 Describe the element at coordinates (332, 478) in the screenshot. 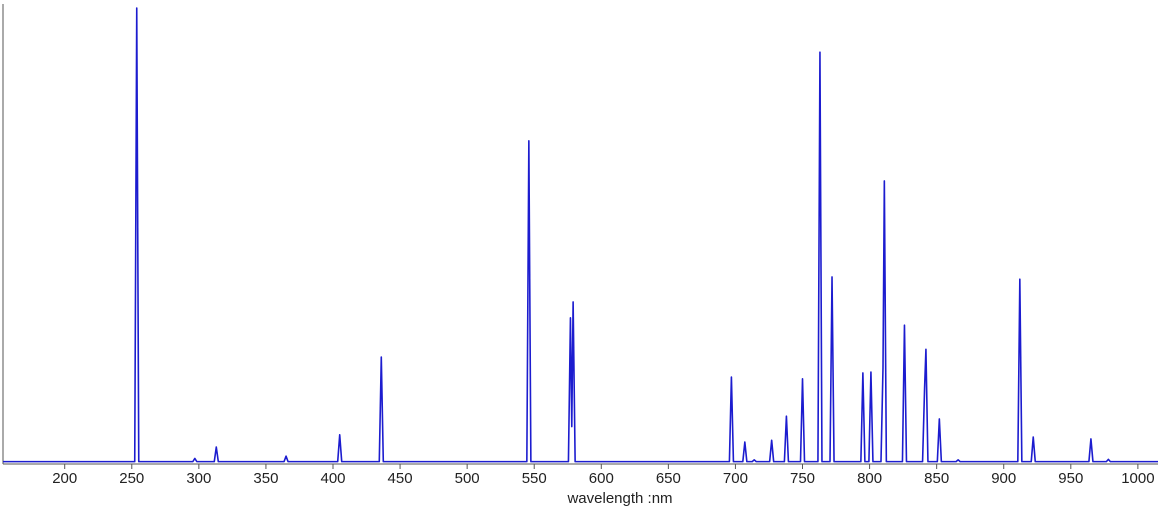

I see `x-tick-label: 400` at that location.